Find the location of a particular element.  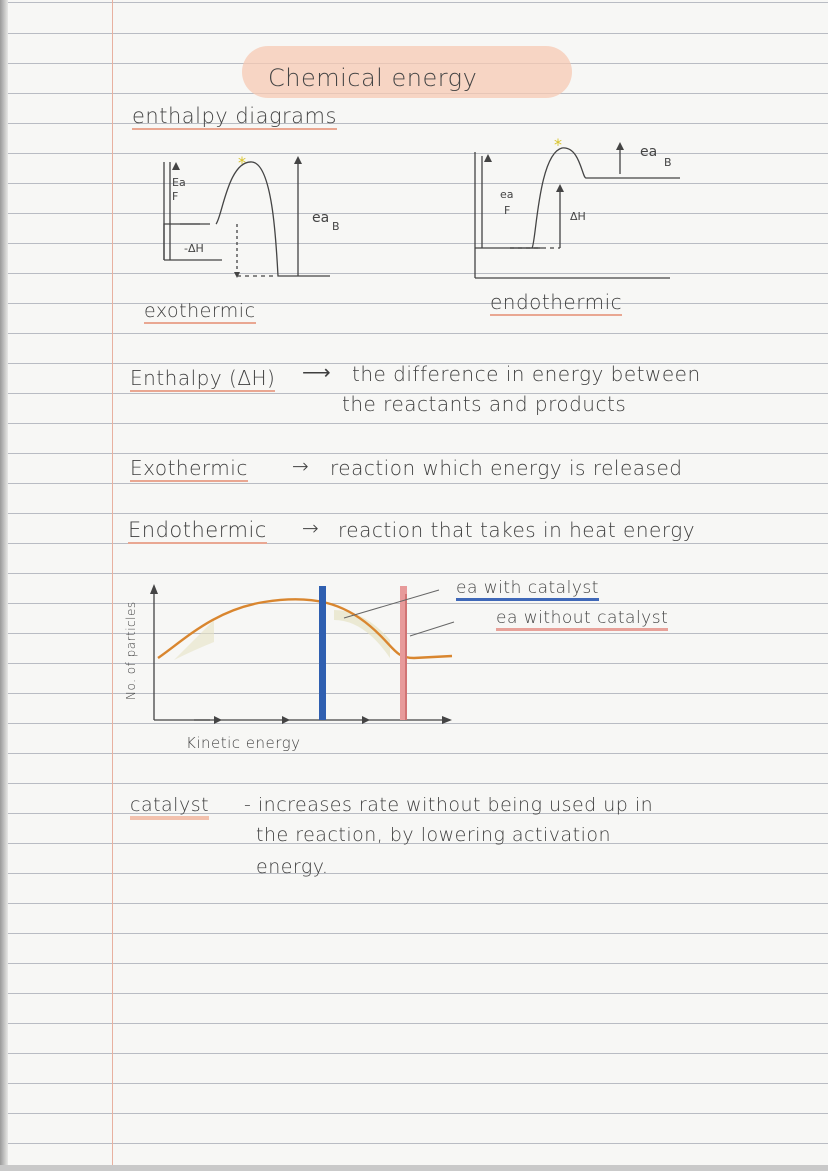

no-catalyst-activation-line is located at coordinates (403, 653).